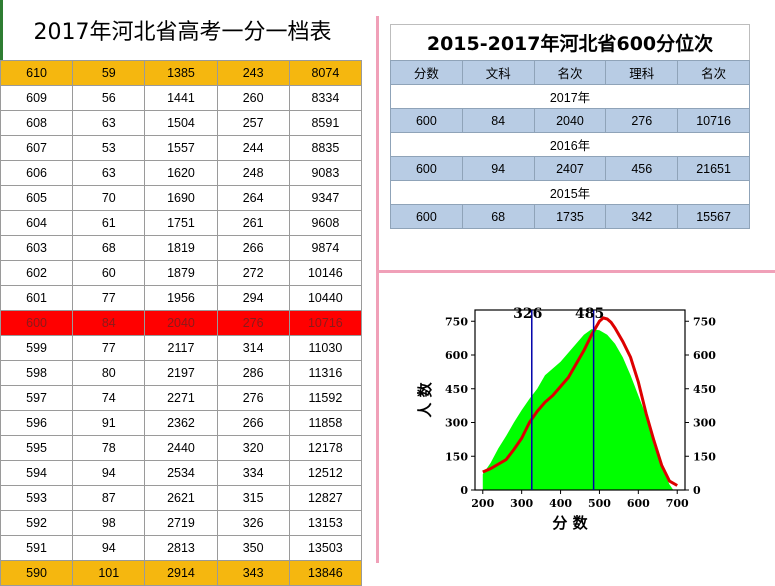 The width and height of the screenshot is (775, 586). What do you see at coordinates (181, 273) in the screenshot?
I see `table-row: 602 60 1879 272 10146` at bounding box center [181, 273].